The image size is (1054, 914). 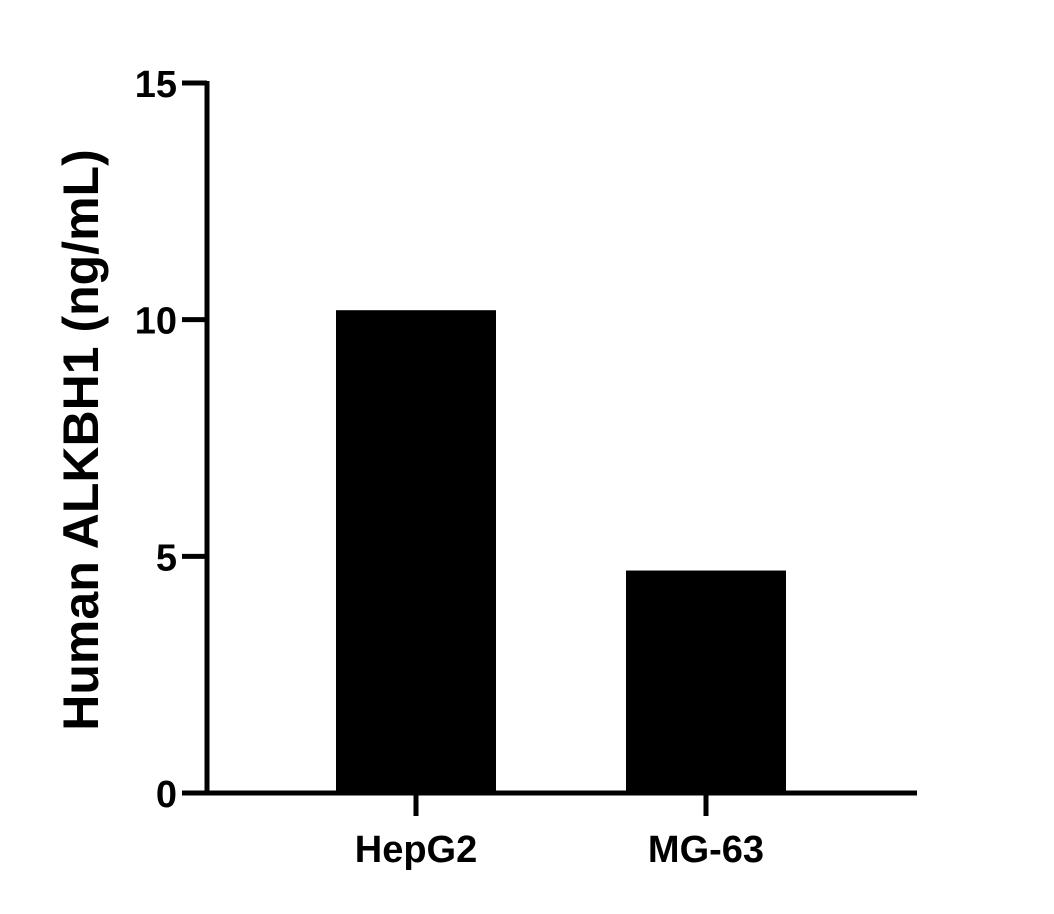 What do you see at coordinates (166, 795) in the screenshot?
I see `y-tick-label: 0` at bounding box center [166, 795].